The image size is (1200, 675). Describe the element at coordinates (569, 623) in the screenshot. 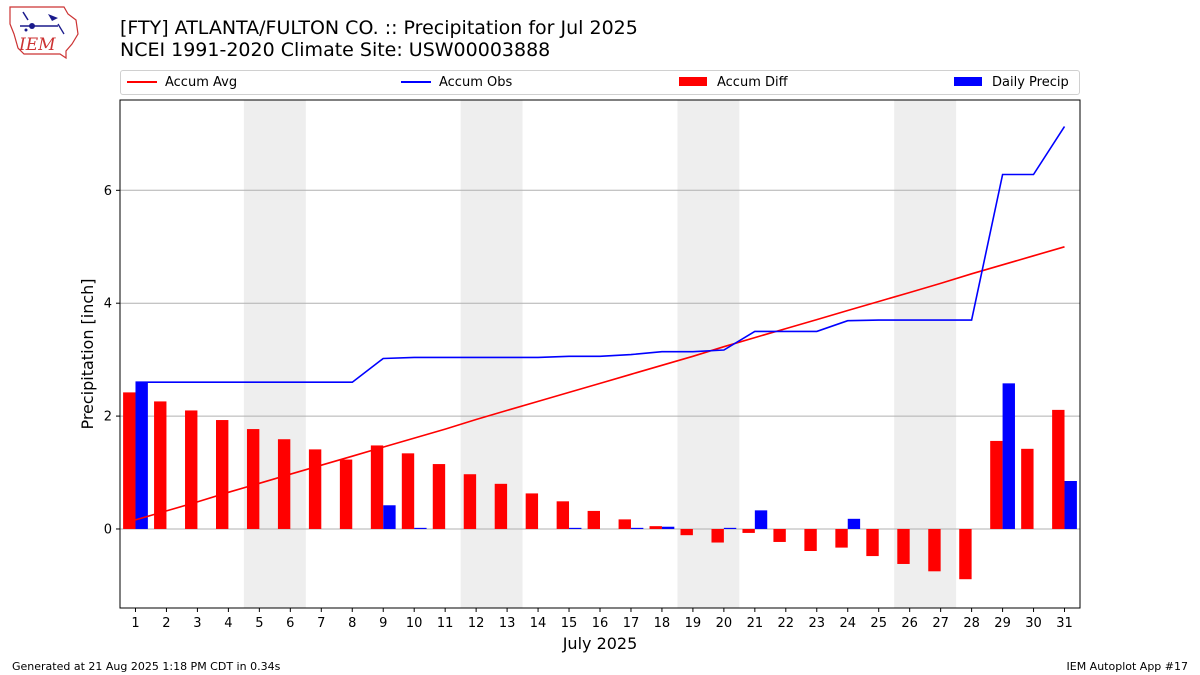

I see `x-tick-label: 15` at that location.